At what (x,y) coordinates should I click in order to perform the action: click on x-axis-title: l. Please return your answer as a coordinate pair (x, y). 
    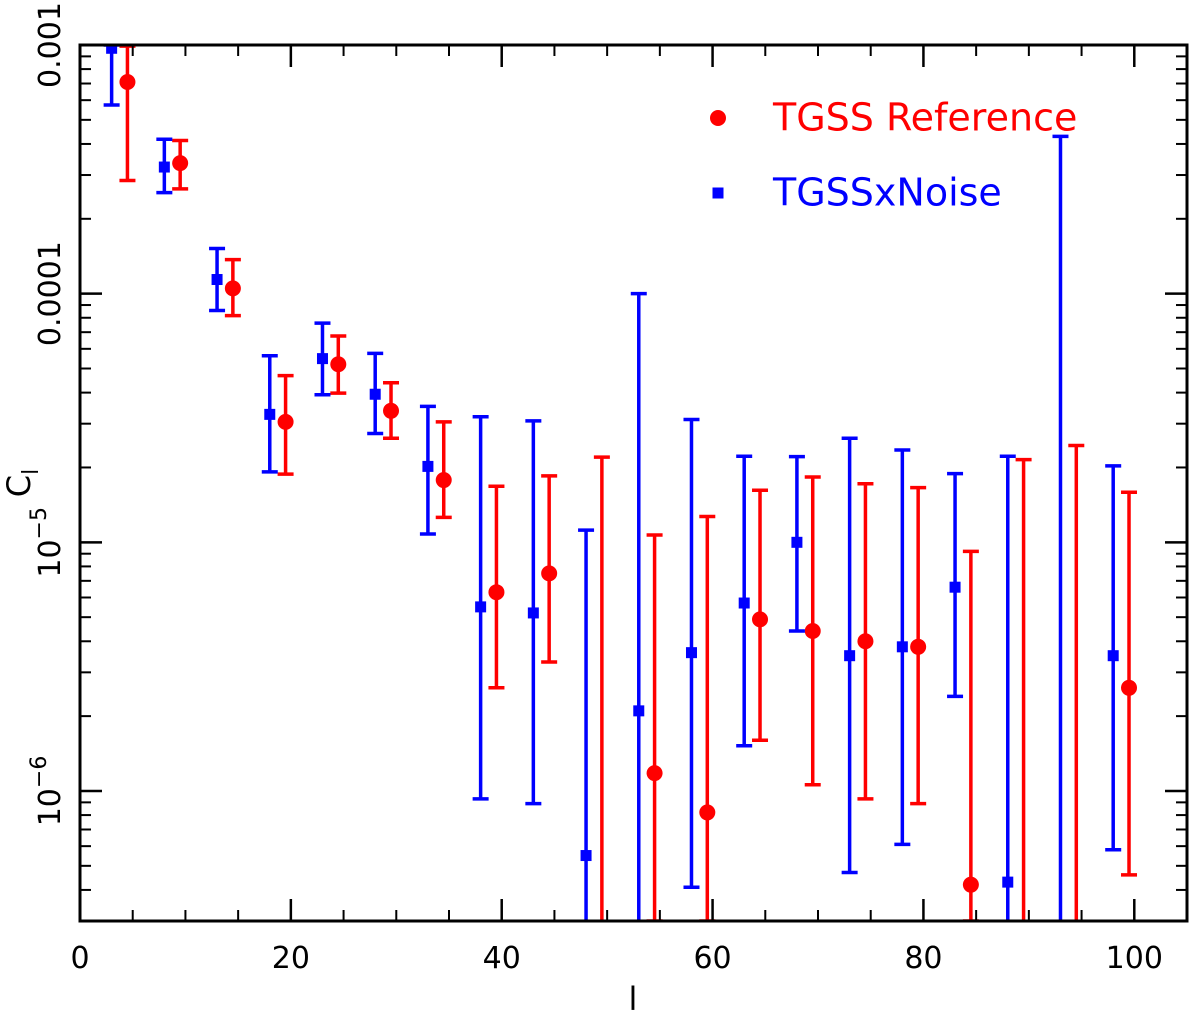
    Looking at the image, I should click on (633, 997).